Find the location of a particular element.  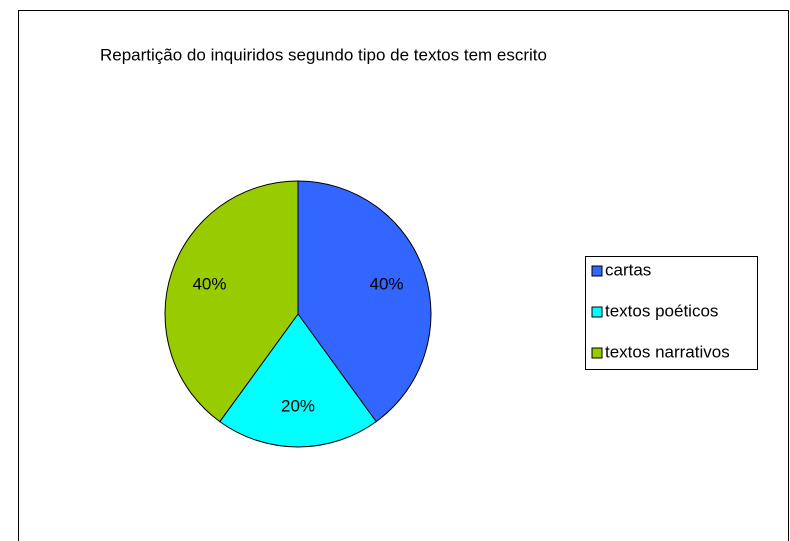

legend-label: cartas is located at coordinates (628, 269).